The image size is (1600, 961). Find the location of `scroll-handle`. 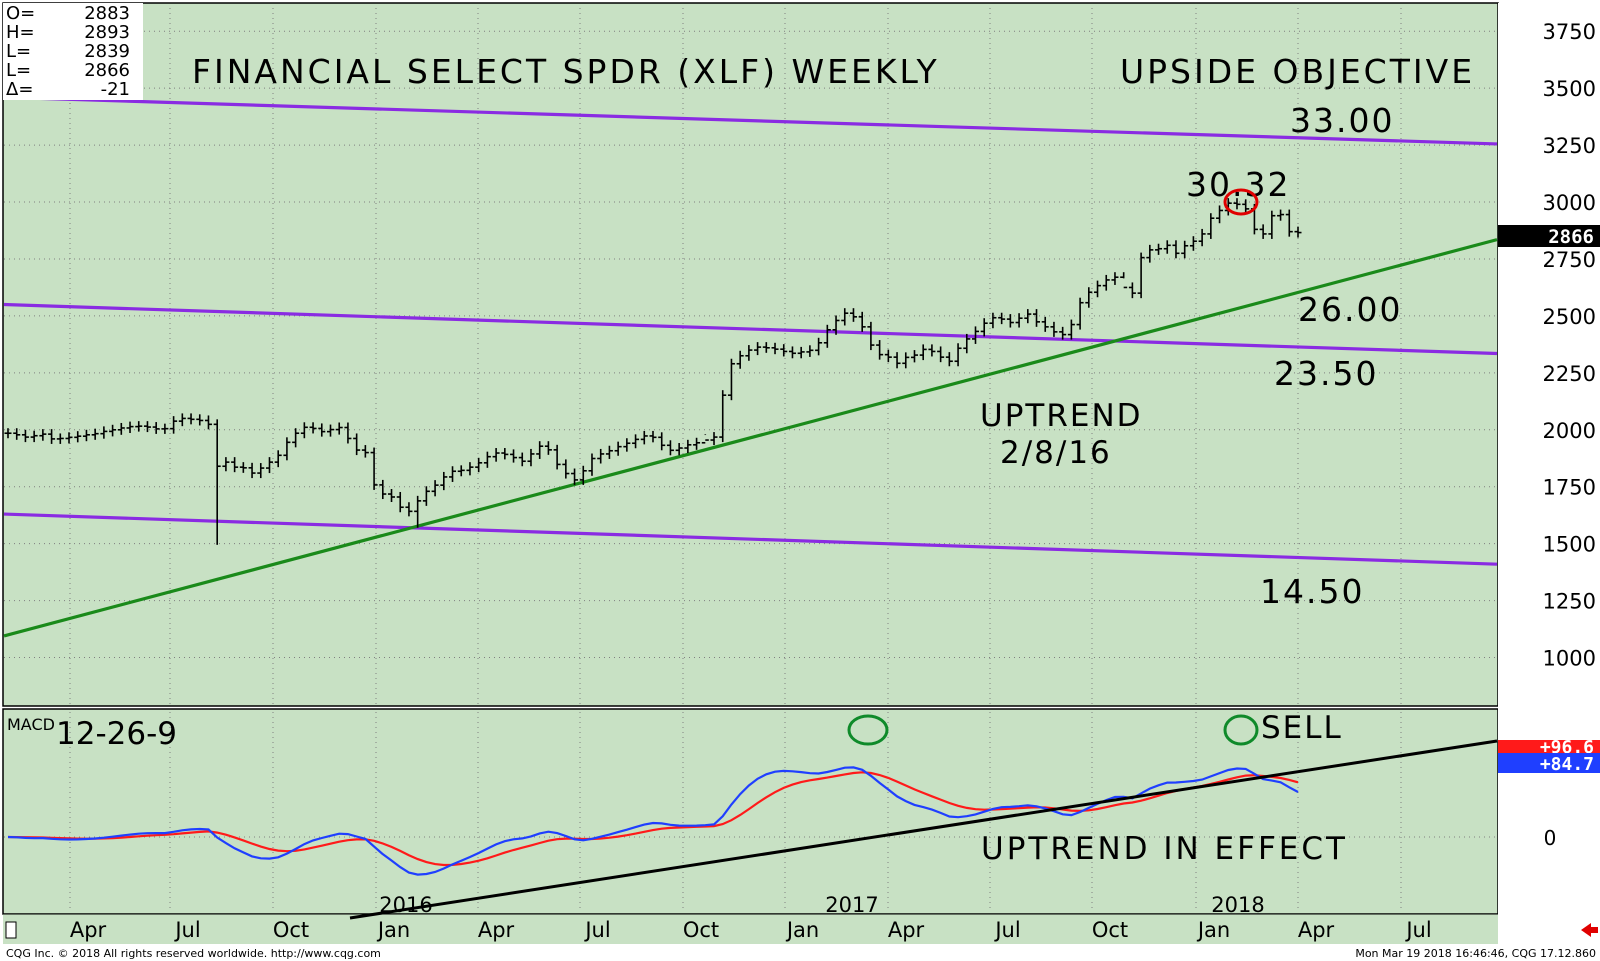

scroll-handle is located at coordinates (11, 930).